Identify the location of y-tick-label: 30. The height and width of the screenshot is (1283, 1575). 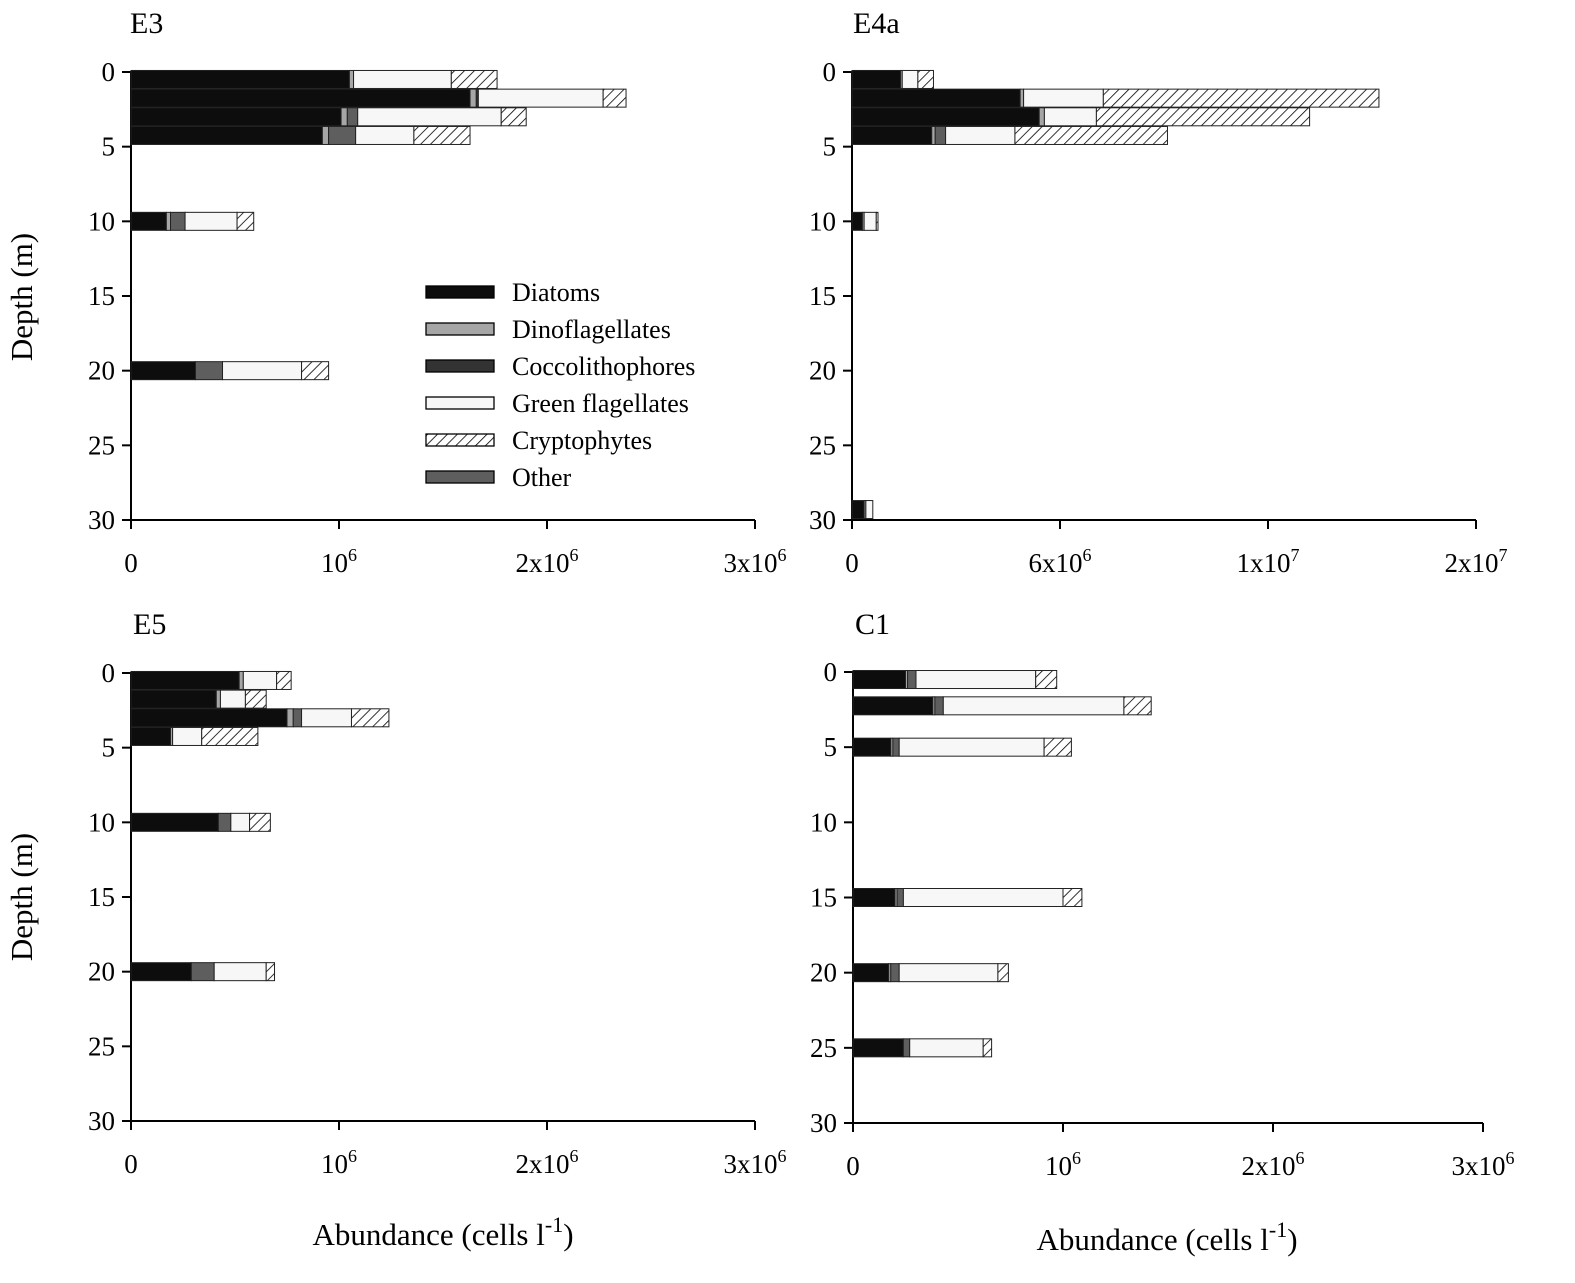
(822, 520).